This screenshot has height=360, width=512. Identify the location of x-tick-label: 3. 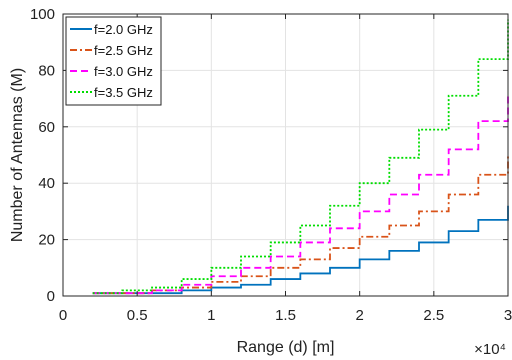
(508, 315).